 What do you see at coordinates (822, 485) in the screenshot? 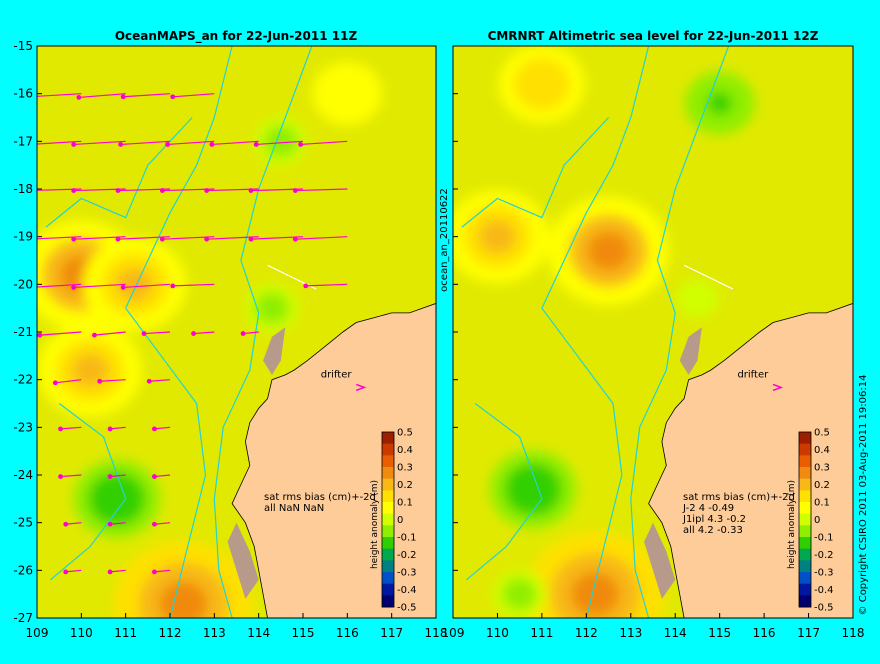
I see `right-colorbar-tick-label: 0.2` at bounding box center [822, 485].